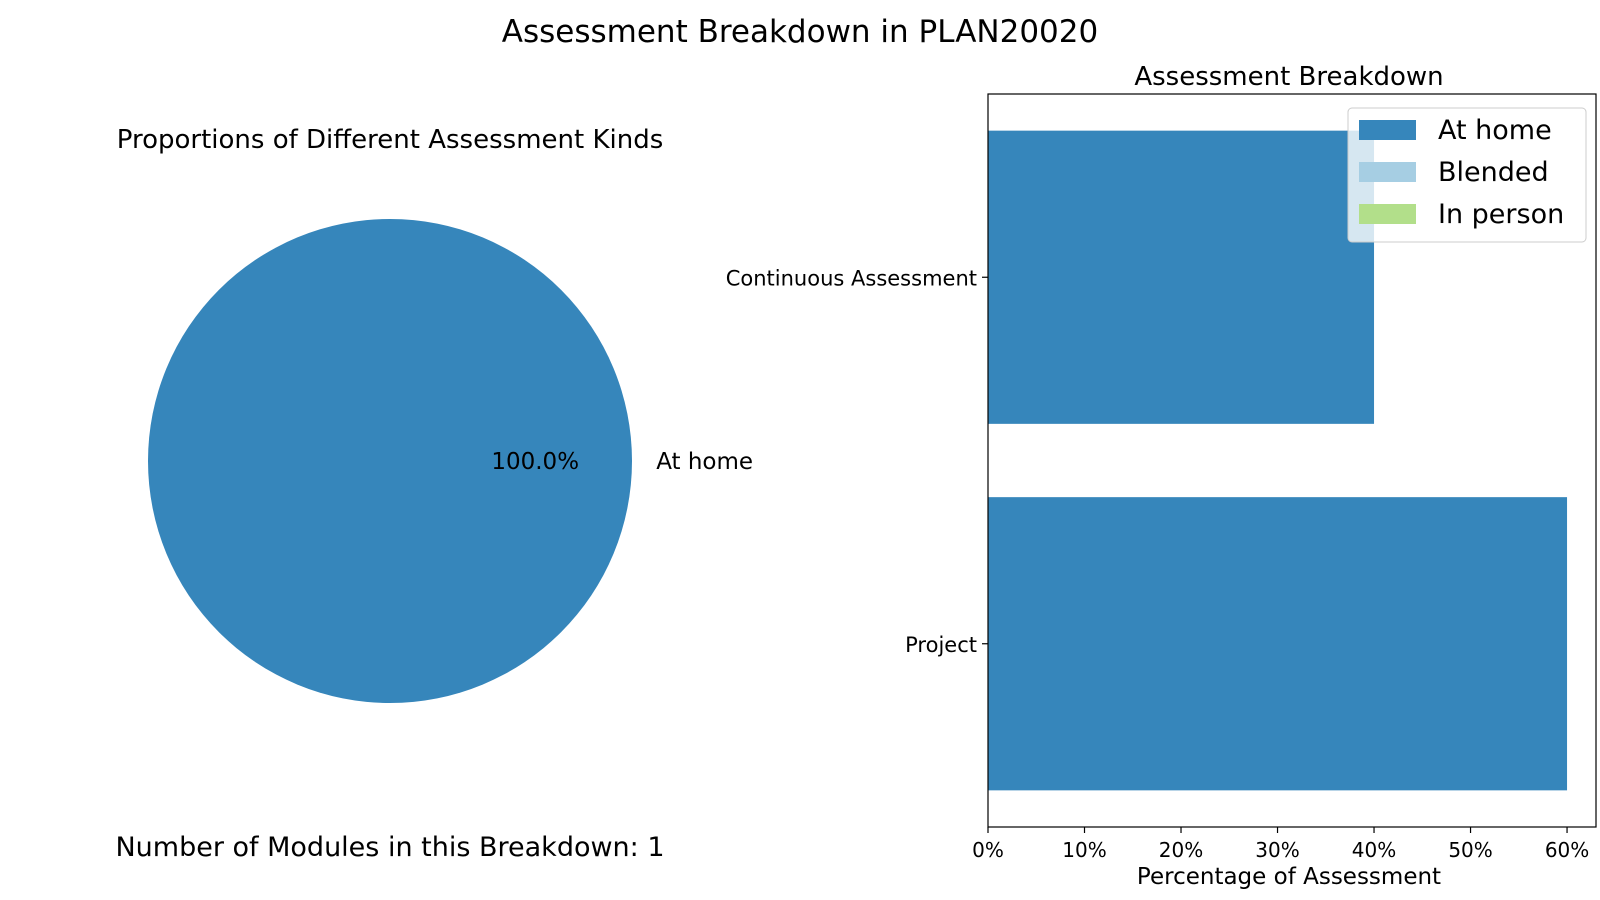 The image size is (1600, 900). I want to click on legend-label: At home, so click(1495, 130).